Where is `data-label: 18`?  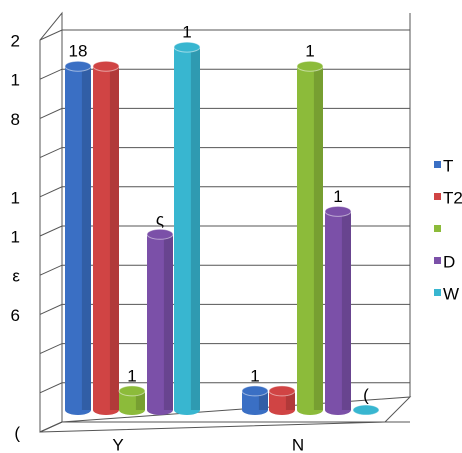
data-label: 18 is located at coordinates (78, 51).